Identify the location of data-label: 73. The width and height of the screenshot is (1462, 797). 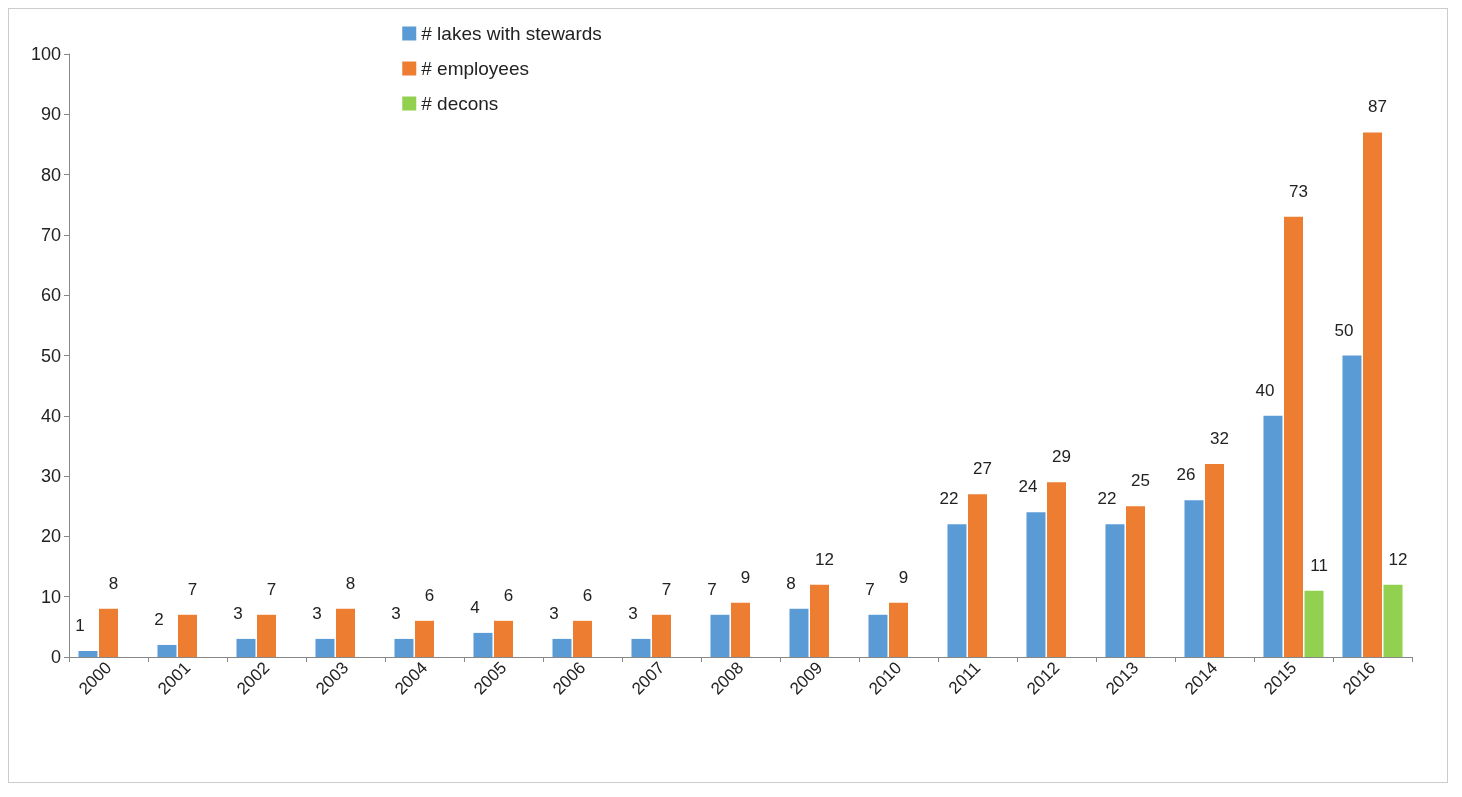
(1298, 191).